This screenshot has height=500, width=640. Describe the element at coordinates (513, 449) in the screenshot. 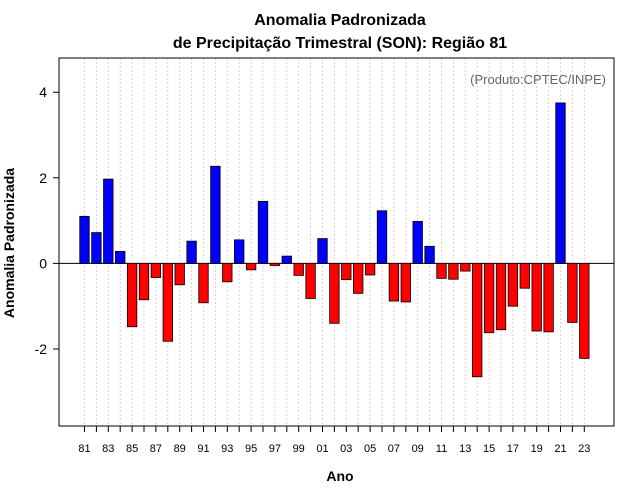

I see `x-tick-label: 17` at that location.